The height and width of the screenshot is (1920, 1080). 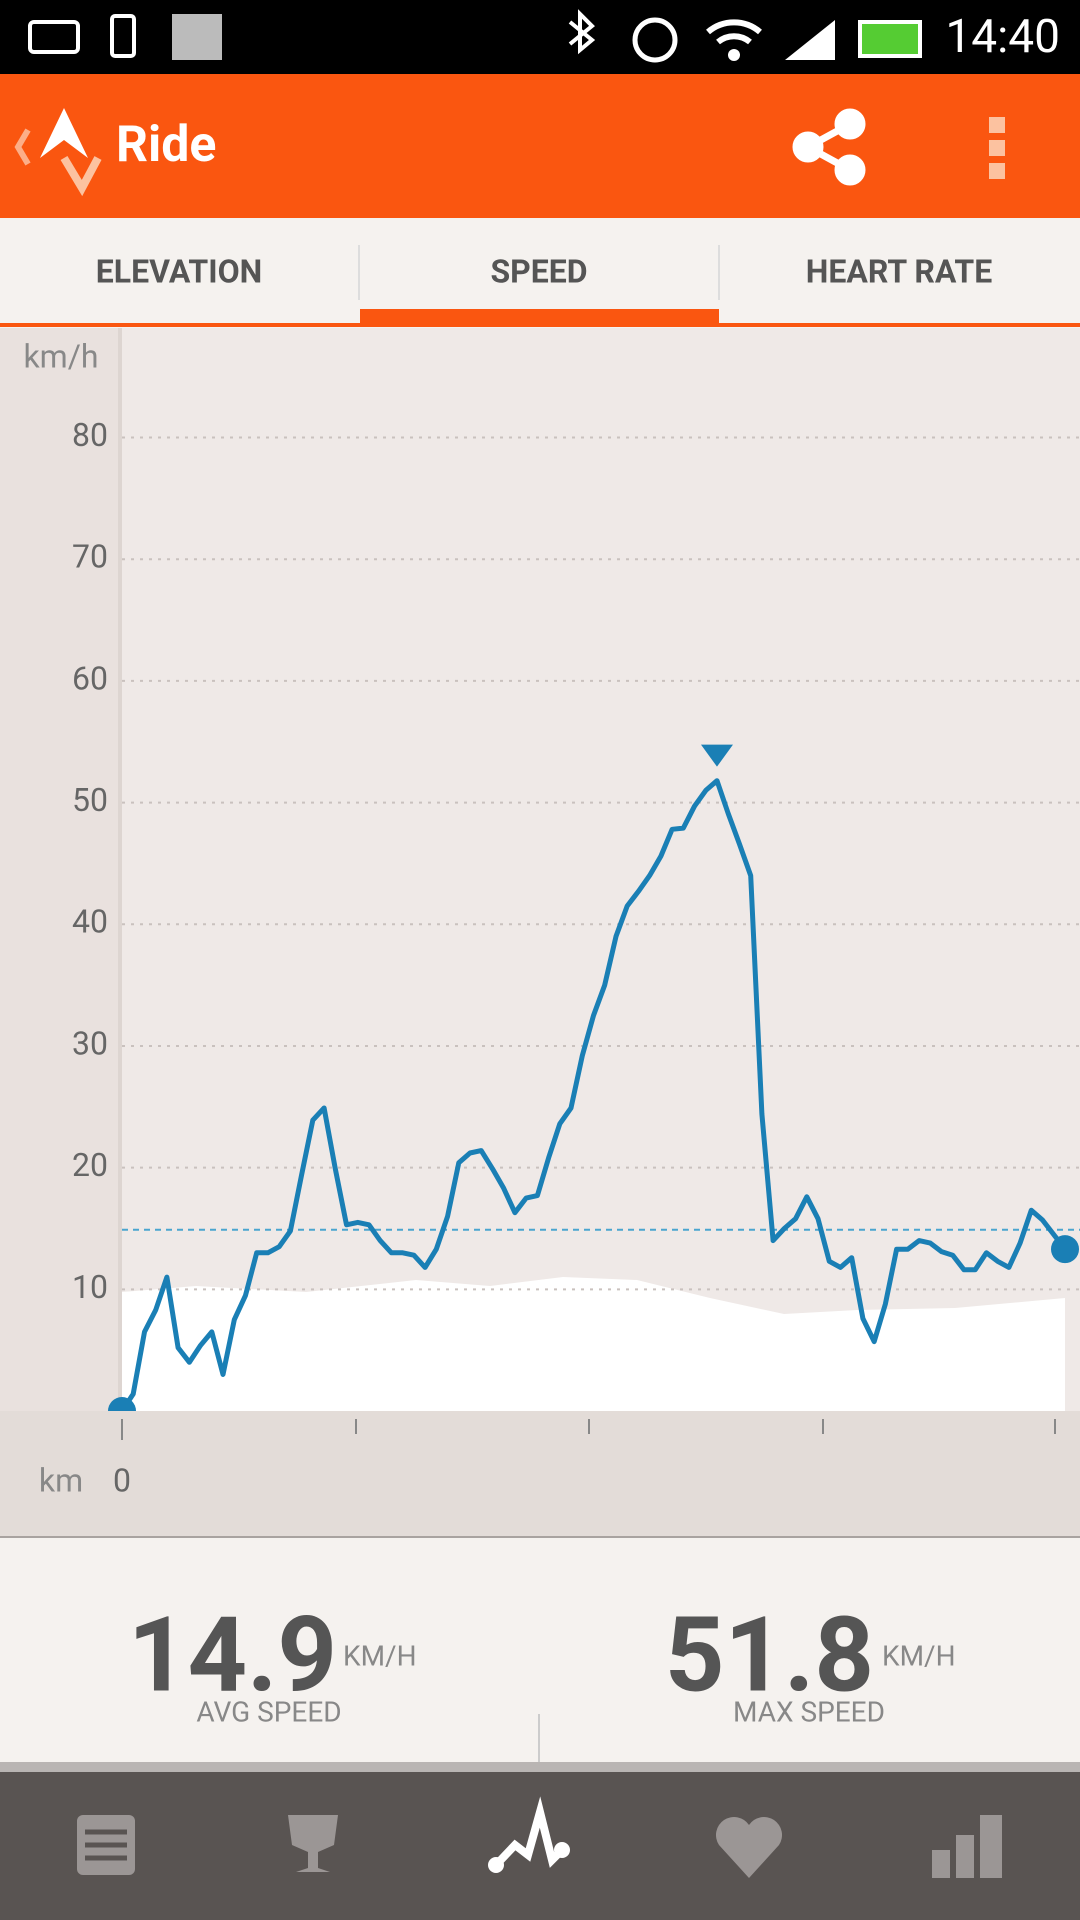 I want to click on nav-stats, so click(x=967, y=1846).